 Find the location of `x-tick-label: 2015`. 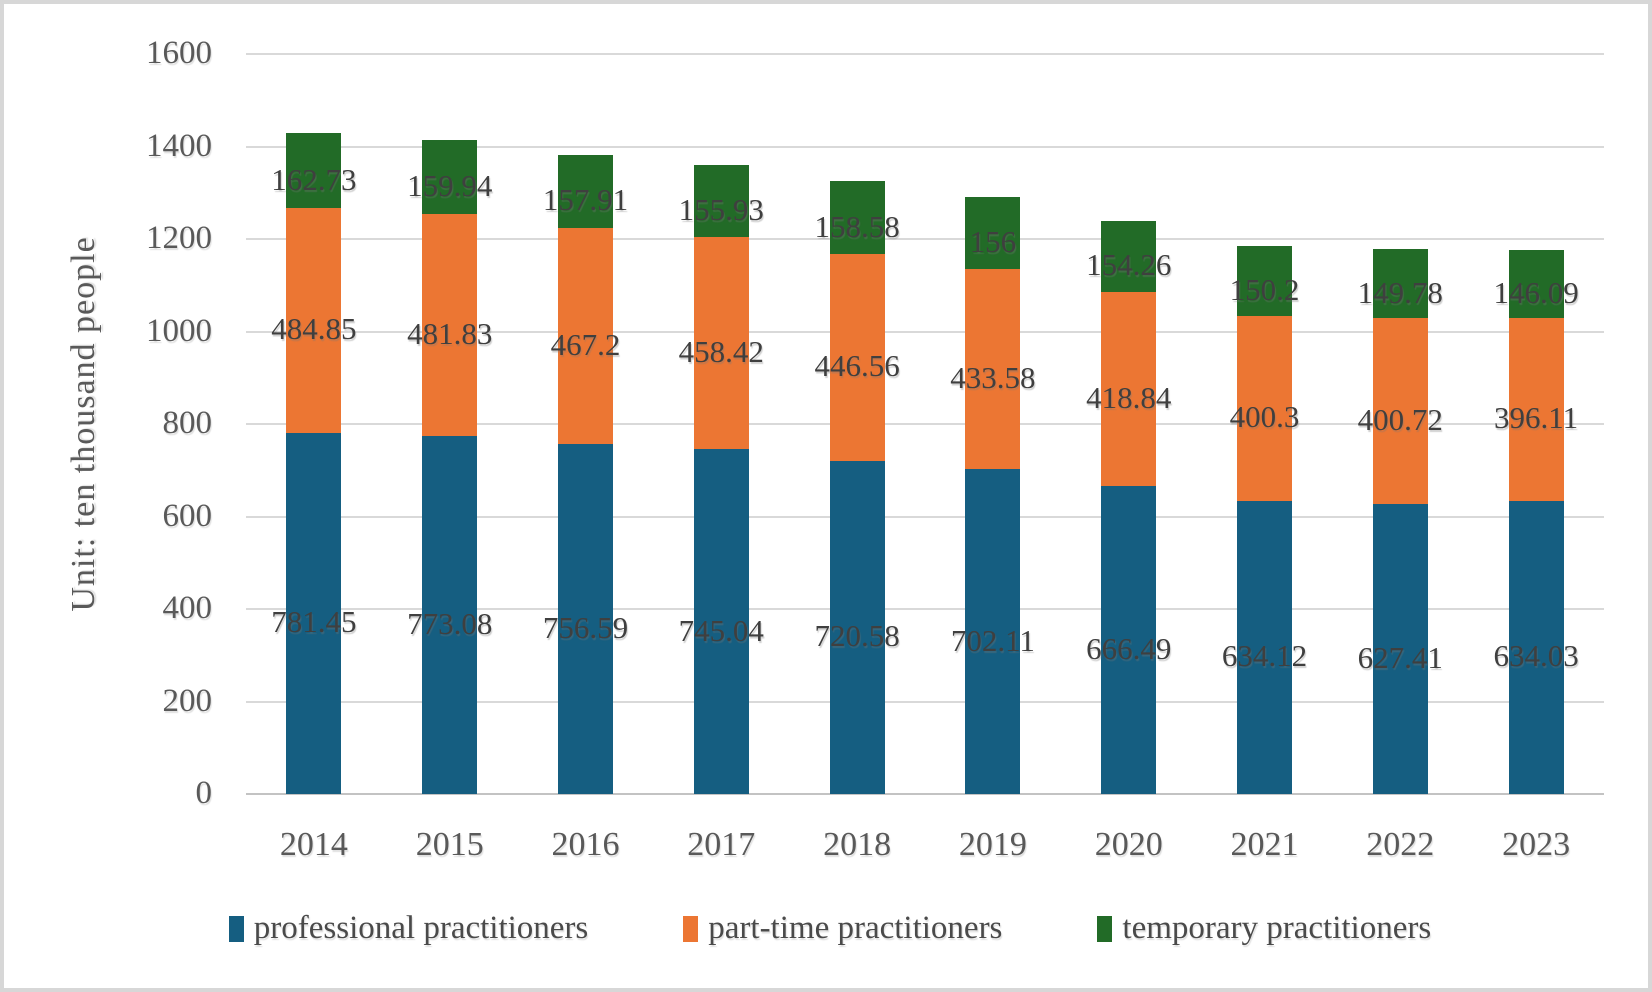

x-tick-label: 2015 is located at coordinates (449, 844).